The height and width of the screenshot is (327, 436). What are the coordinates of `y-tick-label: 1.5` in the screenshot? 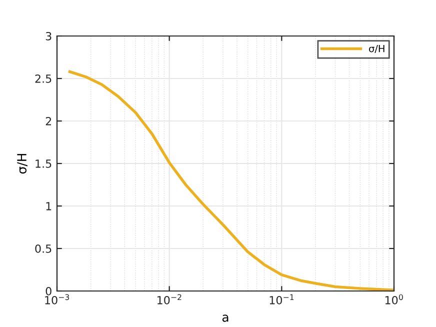 It's located at (44, 164).